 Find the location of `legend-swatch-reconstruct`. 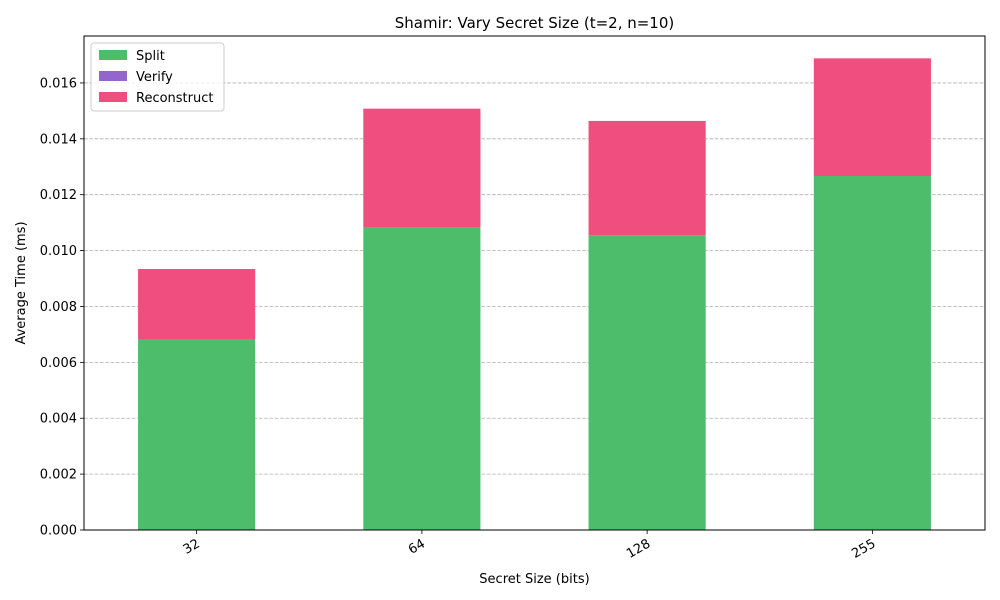

legend-swatch-reconstruct is located at coordinates (113, 97).